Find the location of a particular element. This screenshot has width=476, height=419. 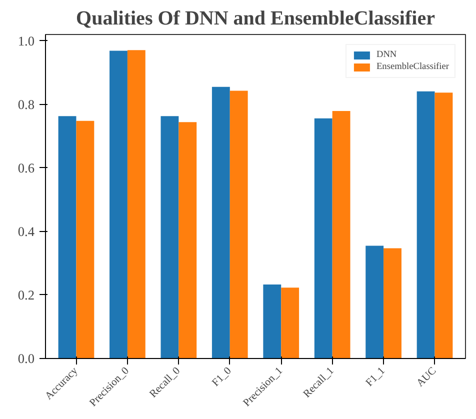

legend-label: DNN is located at coordinates (386, 55).